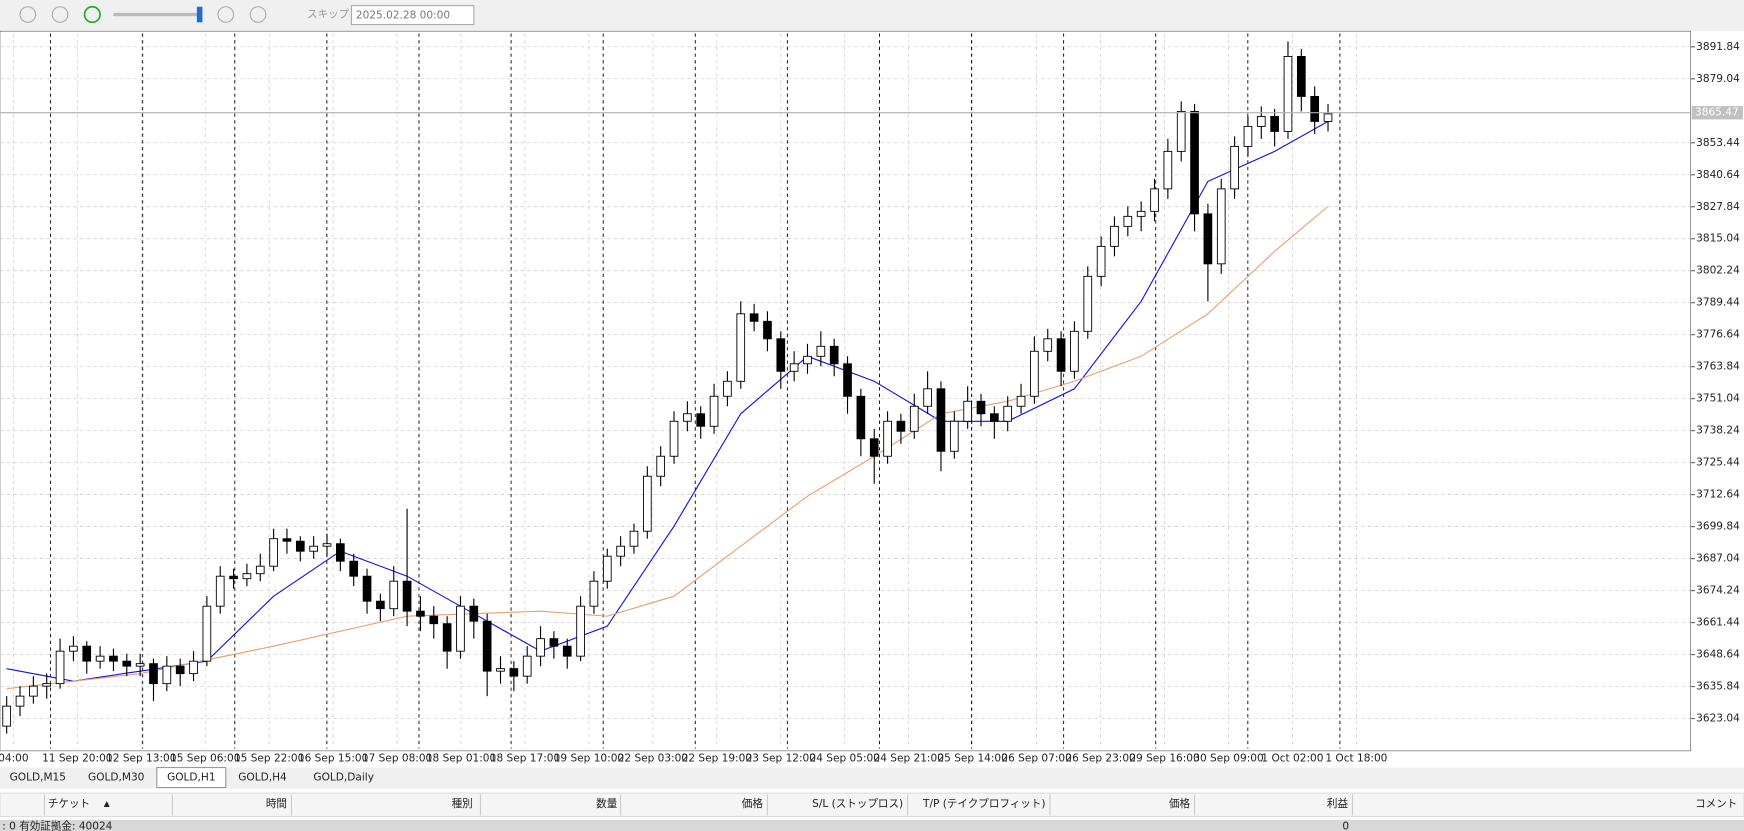 The width and height of the screenshot is (1744, 831). I want to click on y-tick-label: 3776.64, so click(1718, 335).